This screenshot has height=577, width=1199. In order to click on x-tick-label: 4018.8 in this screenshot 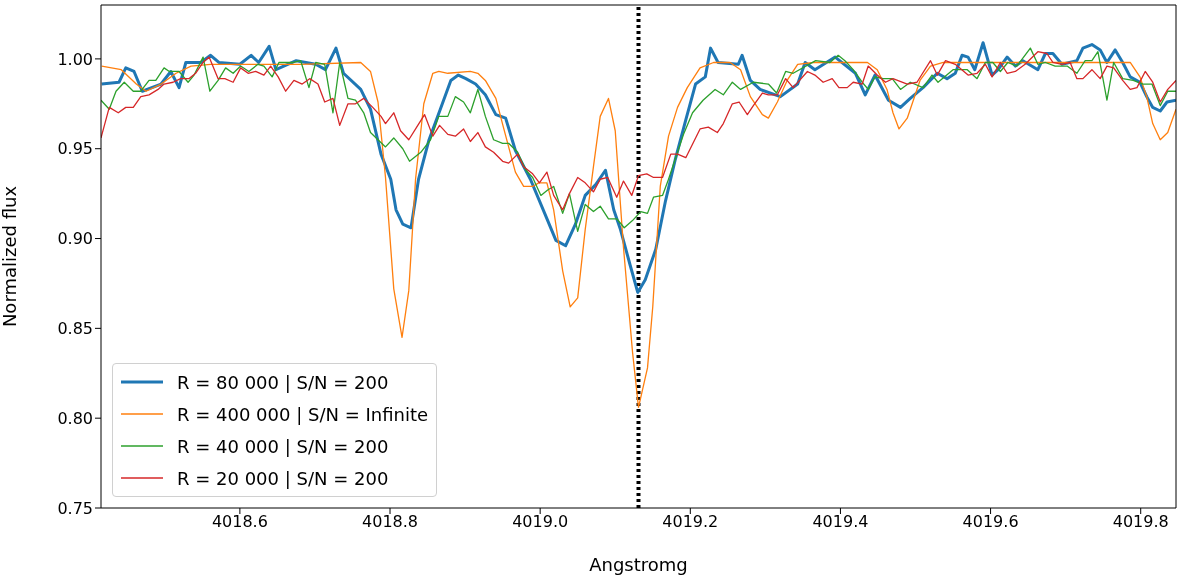, I will do `click(390, 522)`.